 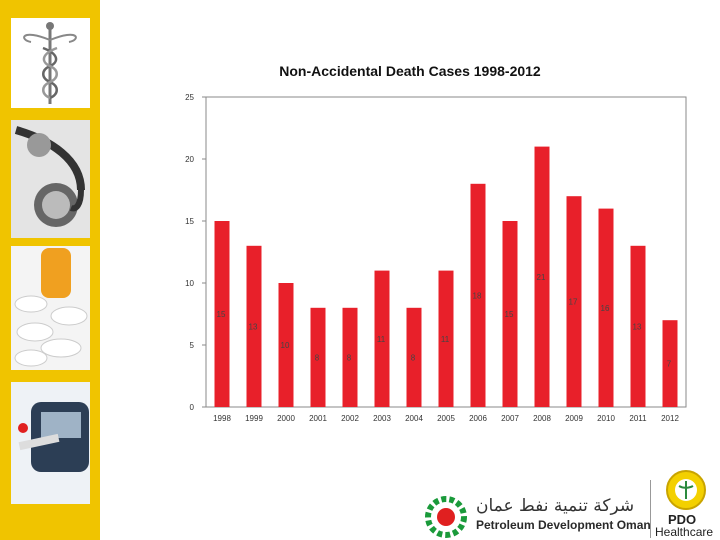 What do you see at coordinates (318, 418) in the screenshot?
I see `x-tick-label: 2001` at bounding box center [318, 418].